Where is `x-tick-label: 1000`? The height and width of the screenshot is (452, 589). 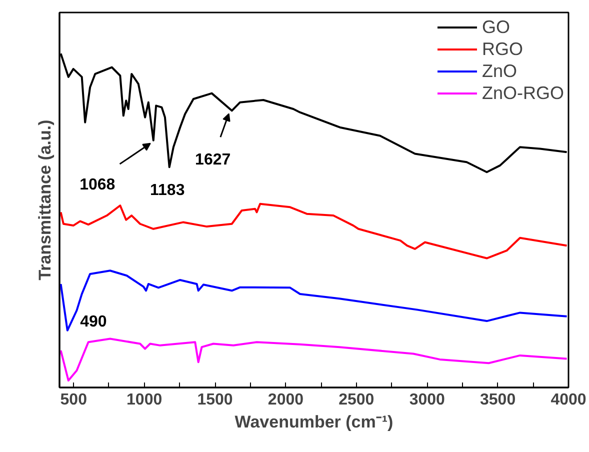
x-tick-label: 1000 is located at coordinates (144, 400).